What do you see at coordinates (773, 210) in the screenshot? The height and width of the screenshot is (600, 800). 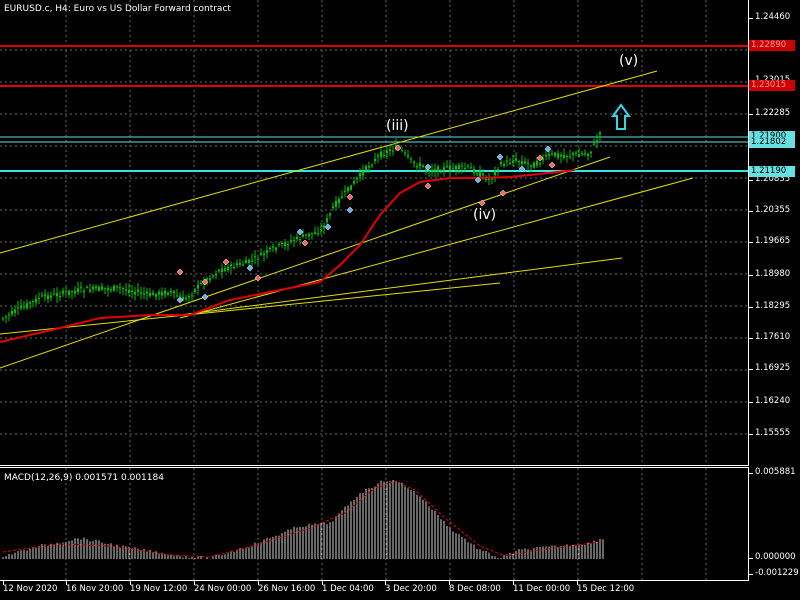 I see `price-label: 1.20355` at bounding box center [773, 210].